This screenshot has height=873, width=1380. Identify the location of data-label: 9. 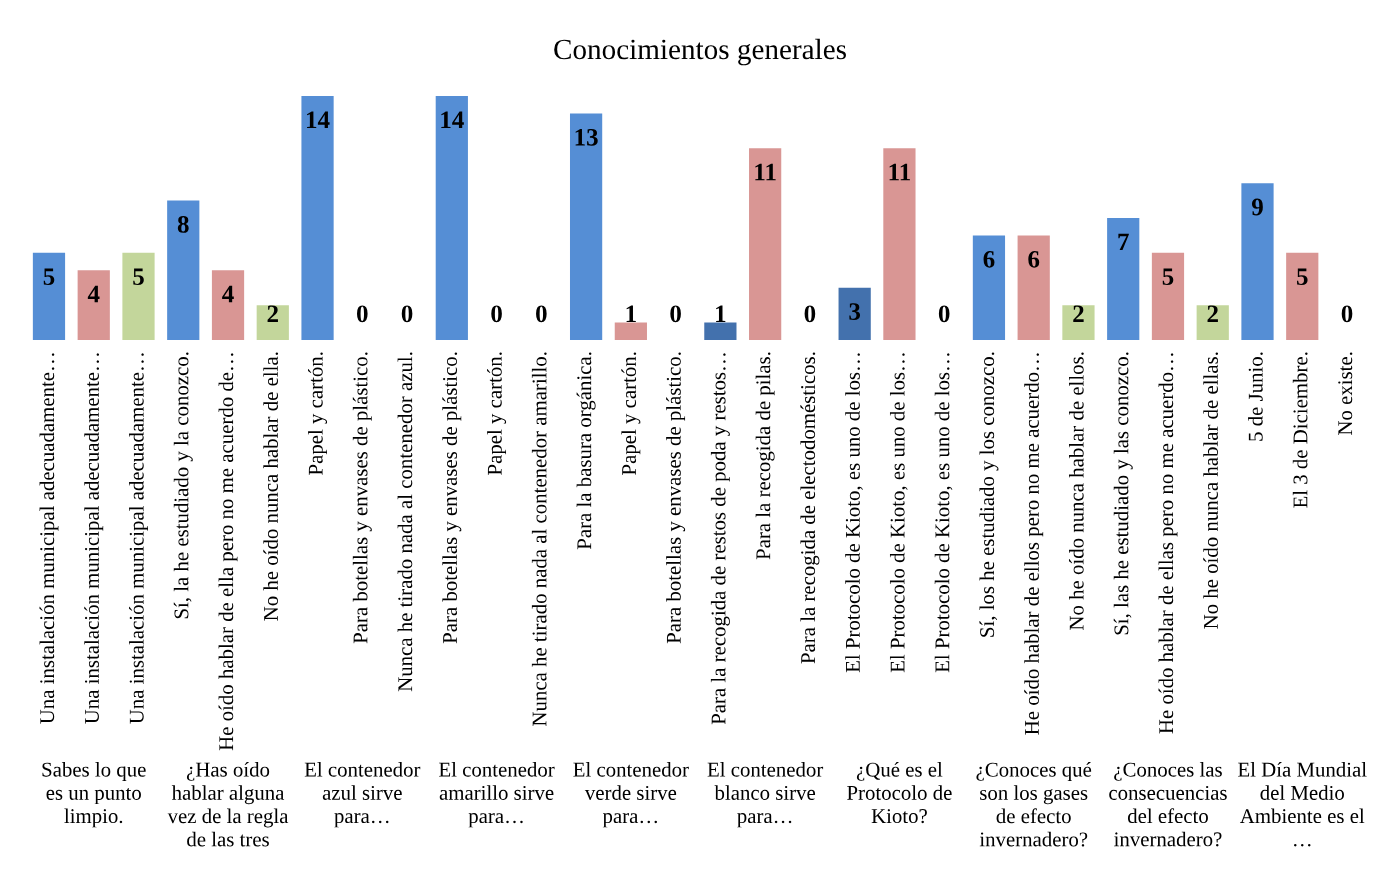
(1257, 207).